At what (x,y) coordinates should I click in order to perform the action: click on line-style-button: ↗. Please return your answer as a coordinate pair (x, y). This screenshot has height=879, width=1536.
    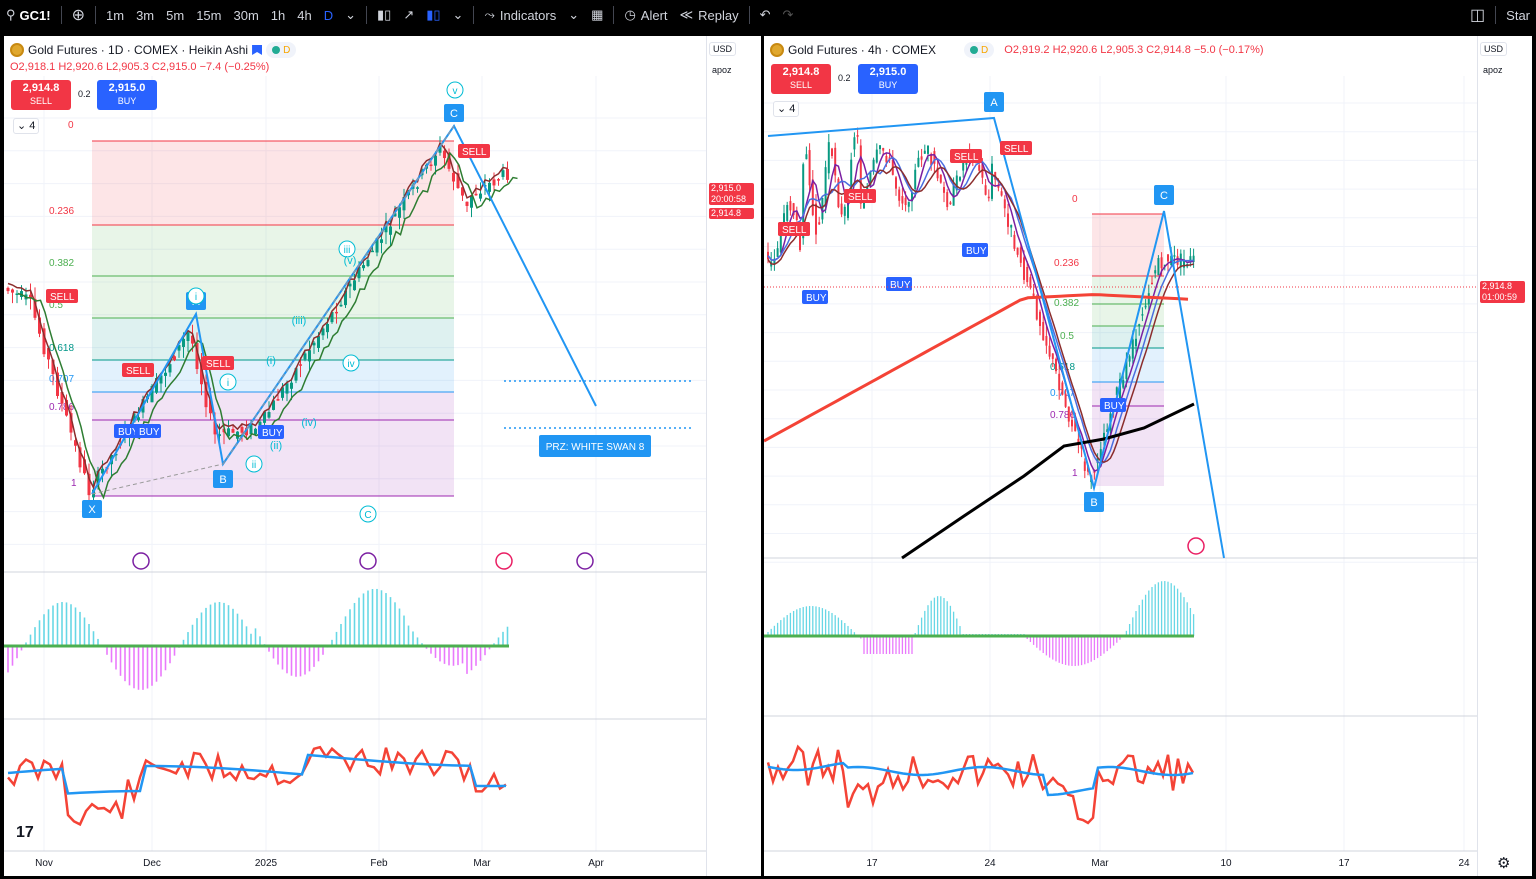
    Looking at the image, I should click on (408, 15).